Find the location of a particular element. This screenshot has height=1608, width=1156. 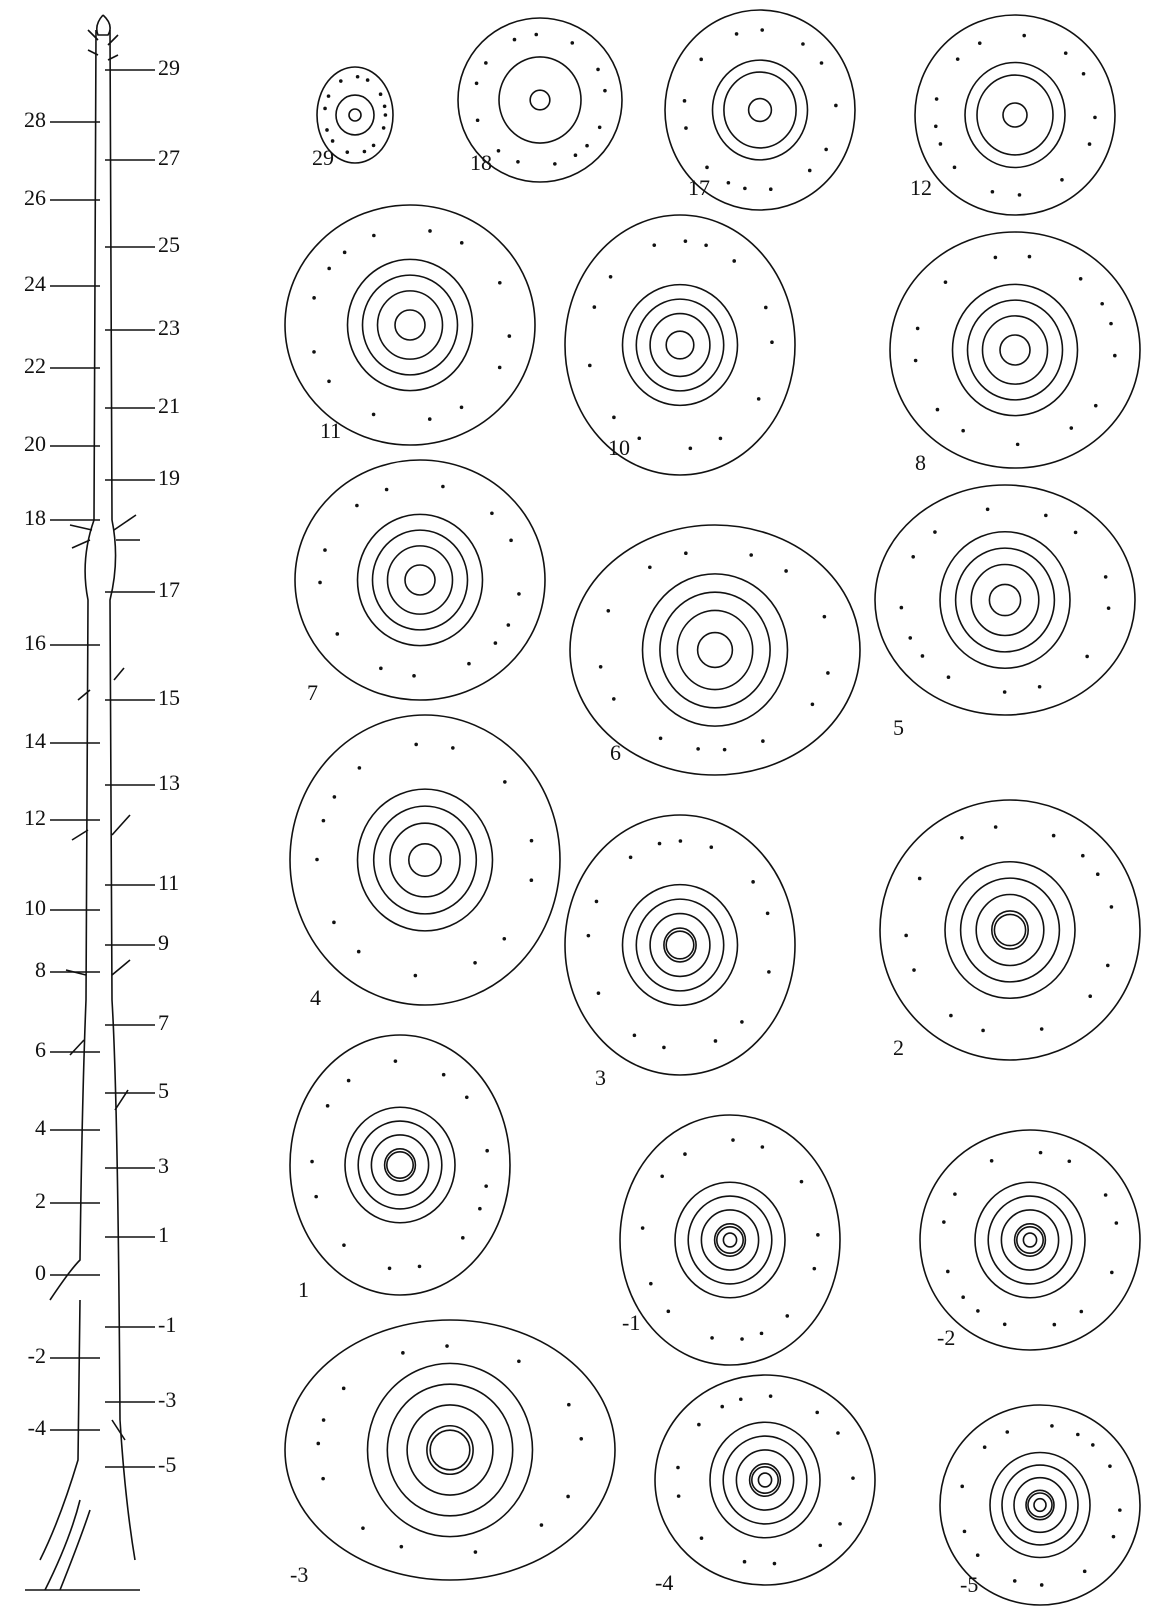

stem-label: 6 is located at coordinates (40, 1049).